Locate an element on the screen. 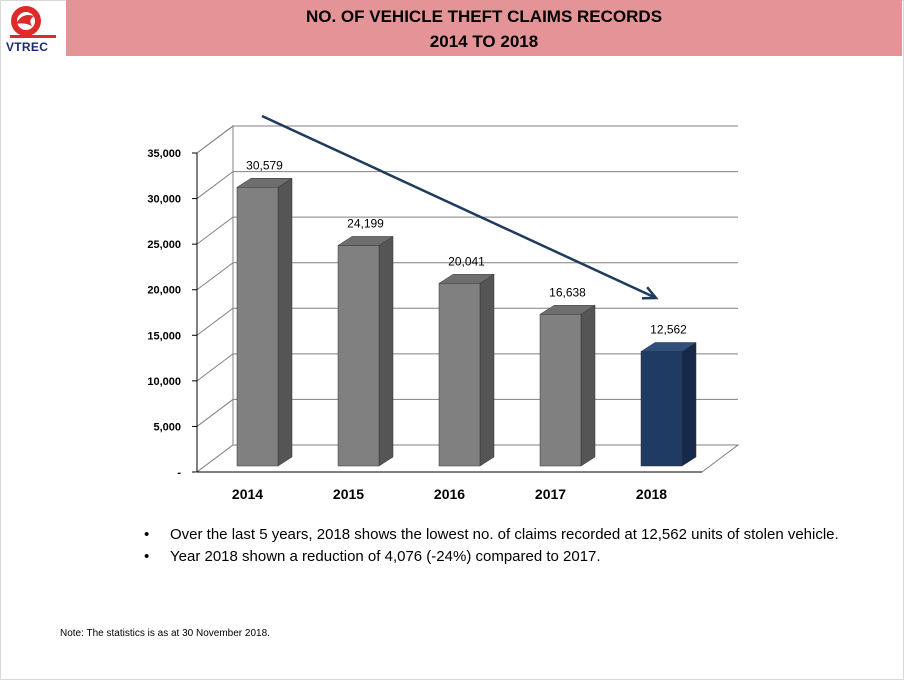 The width and height of the screenshot is (904, 680). x-tick-label: 2015 is located at coordinates (348, 494).